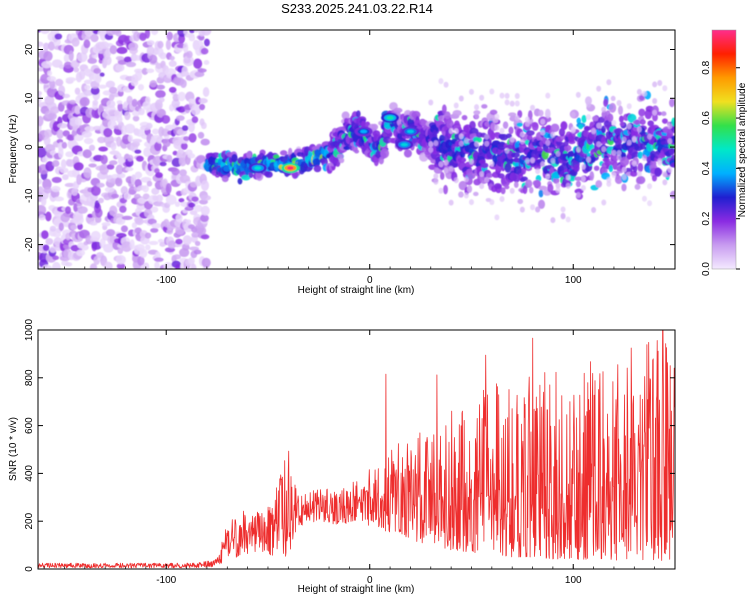 The image size is (750, 600). Describe the element at coordinates (29, 329) in the screenshot. I see `snr-y-tick-label: 1000` at that location.